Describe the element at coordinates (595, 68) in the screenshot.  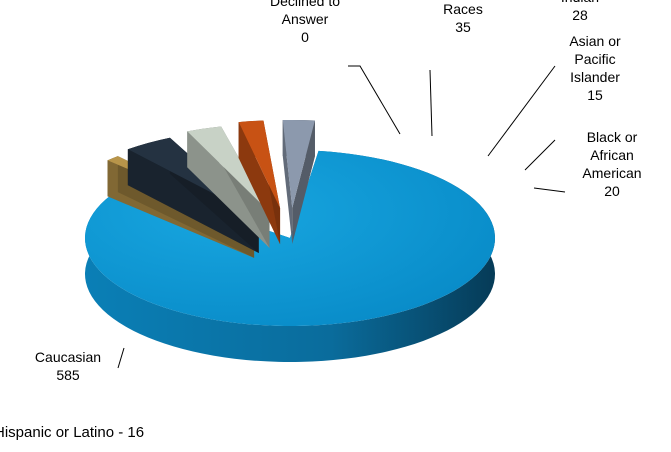
I see `label-asian-or-pacific-islander: Asian or Pacific Islander 15` at that location.